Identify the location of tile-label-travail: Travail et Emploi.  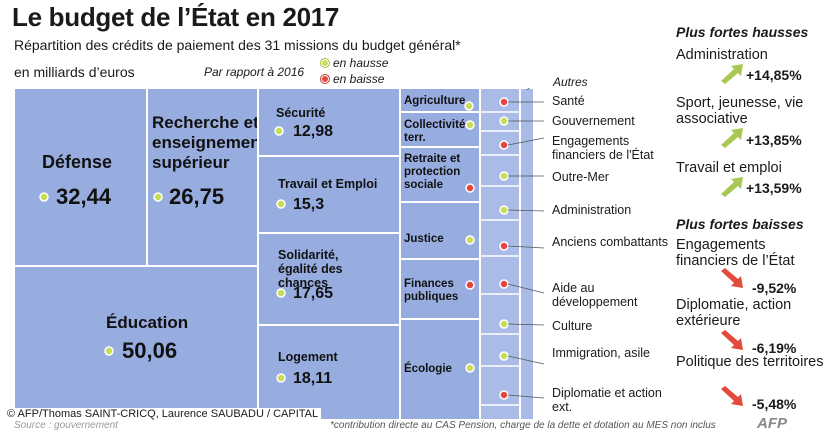
(327, 184).